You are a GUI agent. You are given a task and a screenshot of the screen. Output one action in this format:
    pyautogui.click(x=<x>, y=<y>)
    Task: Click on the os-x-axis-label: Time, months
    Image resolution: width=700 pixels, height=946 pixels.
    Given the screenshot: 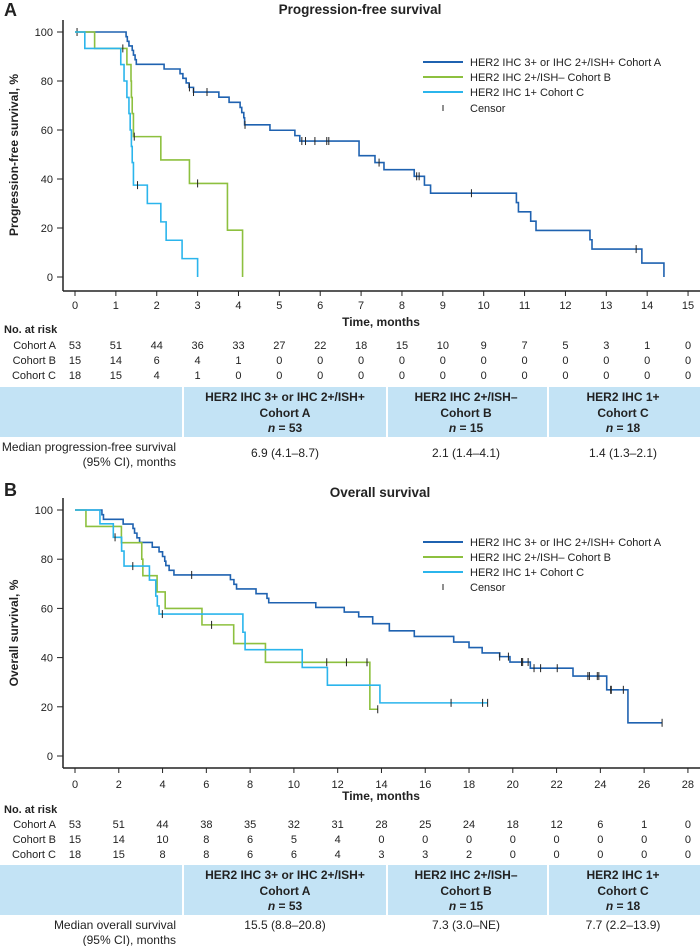 What is the action you would take?
    pyautogui.click(x=381, y=796)
    